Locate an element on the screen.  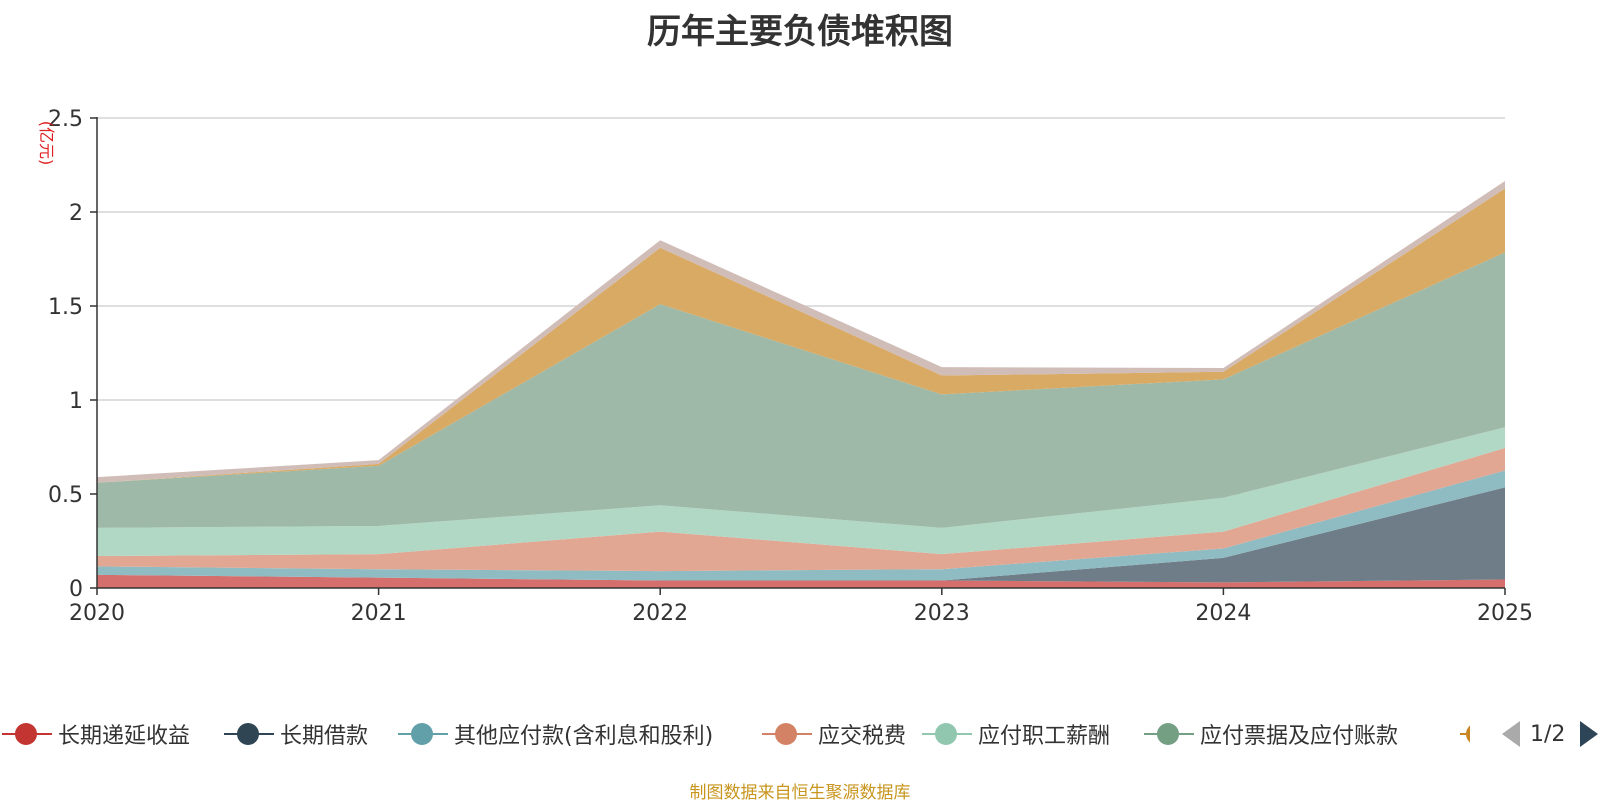
legend-label: 应付票据及应付账款 is located at coordinates (1299, 736).